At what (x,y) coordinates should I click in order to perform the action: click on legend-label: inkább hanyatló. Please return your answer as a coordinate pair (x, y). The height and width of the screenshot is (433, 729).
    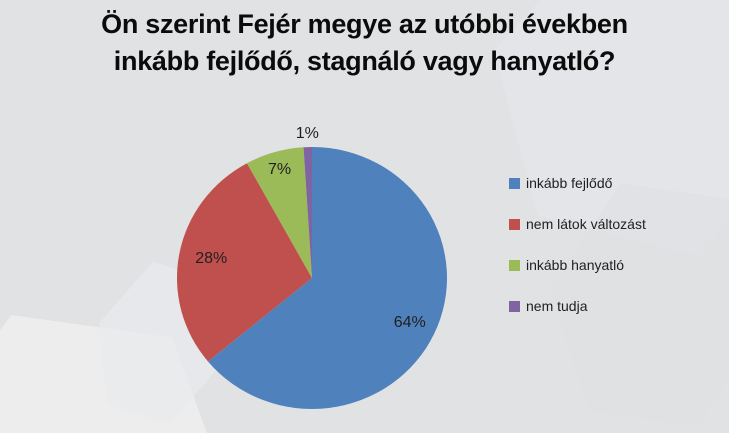
    Looking at the image, I should click on (575, 265).